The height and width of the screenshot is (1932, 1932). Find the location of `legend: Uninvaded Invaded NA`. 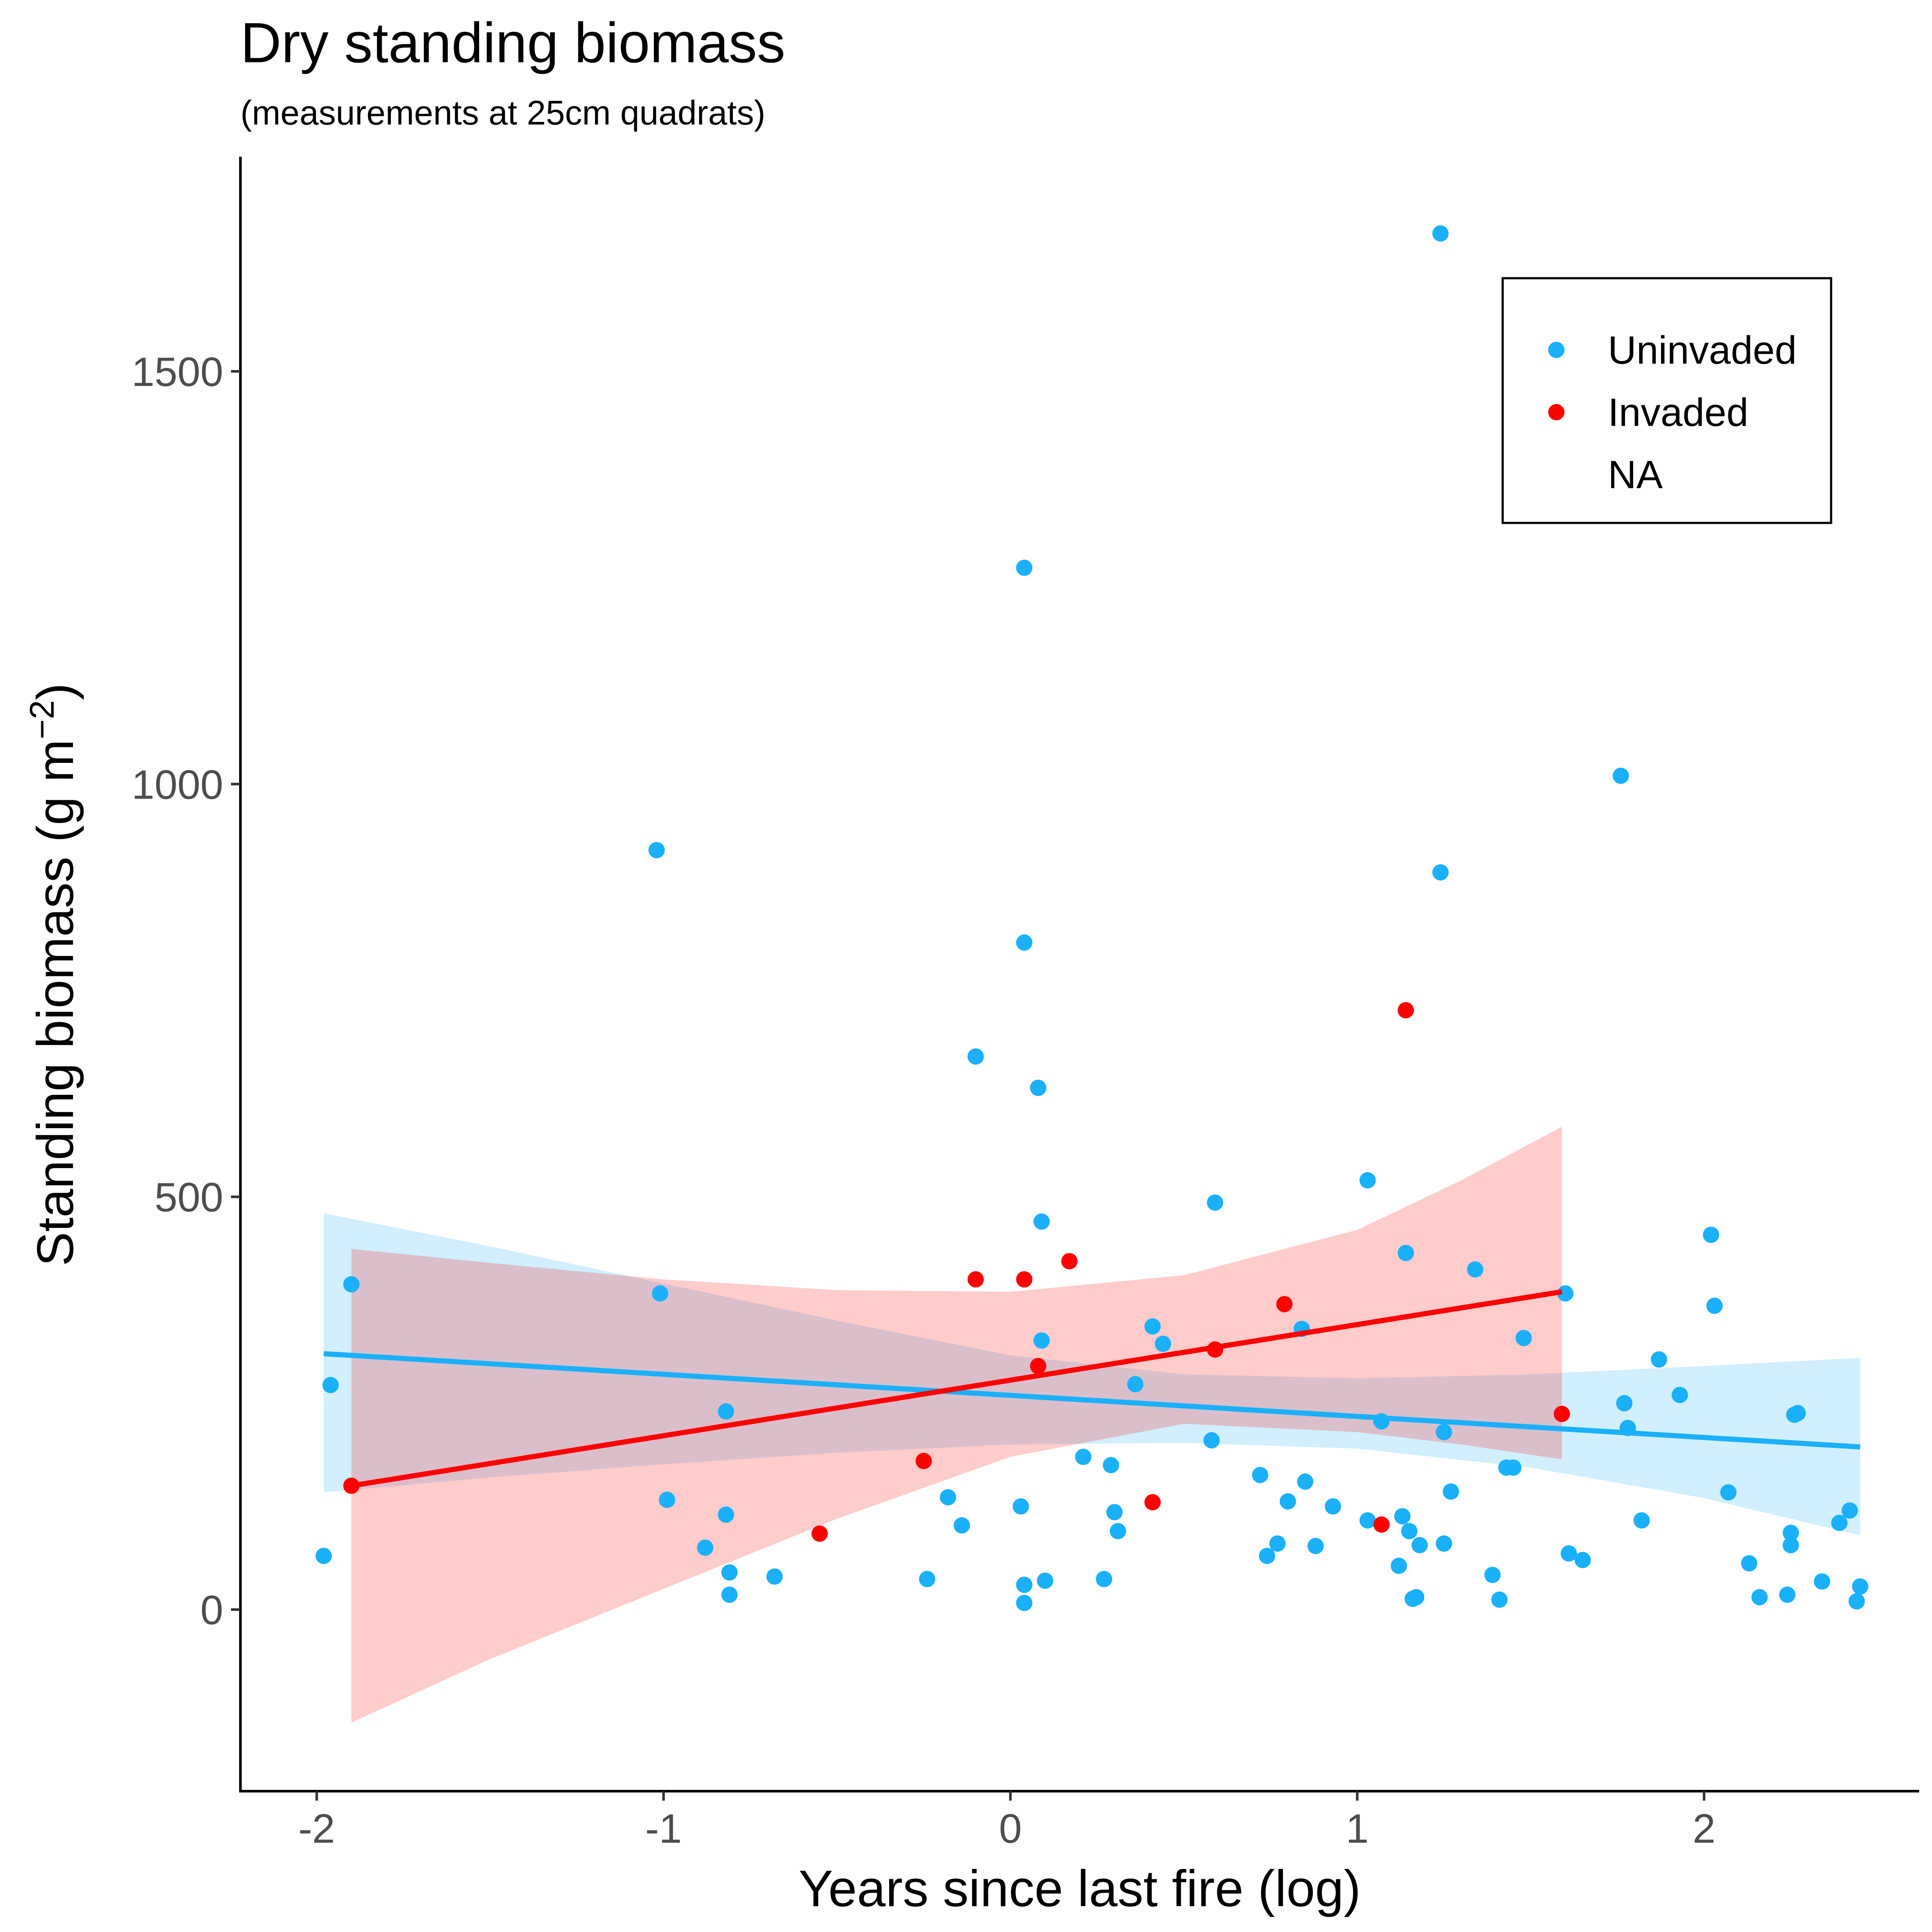

legend: Uninvaded Invaded NA is located at coordinates (1667, 400).